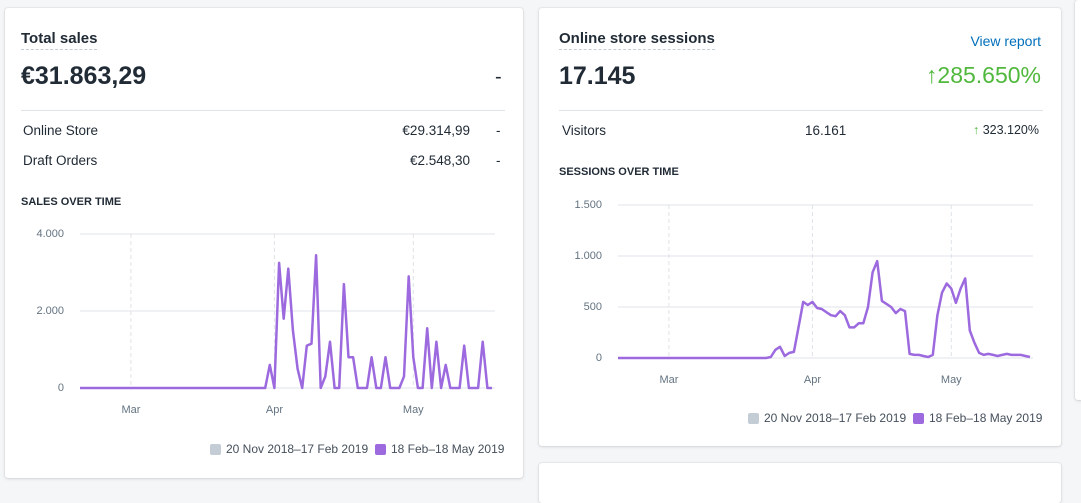 This screenshot has height=503, width=1081. I want to click on row-change: ↑ 323.120%, so click(1006, 130).